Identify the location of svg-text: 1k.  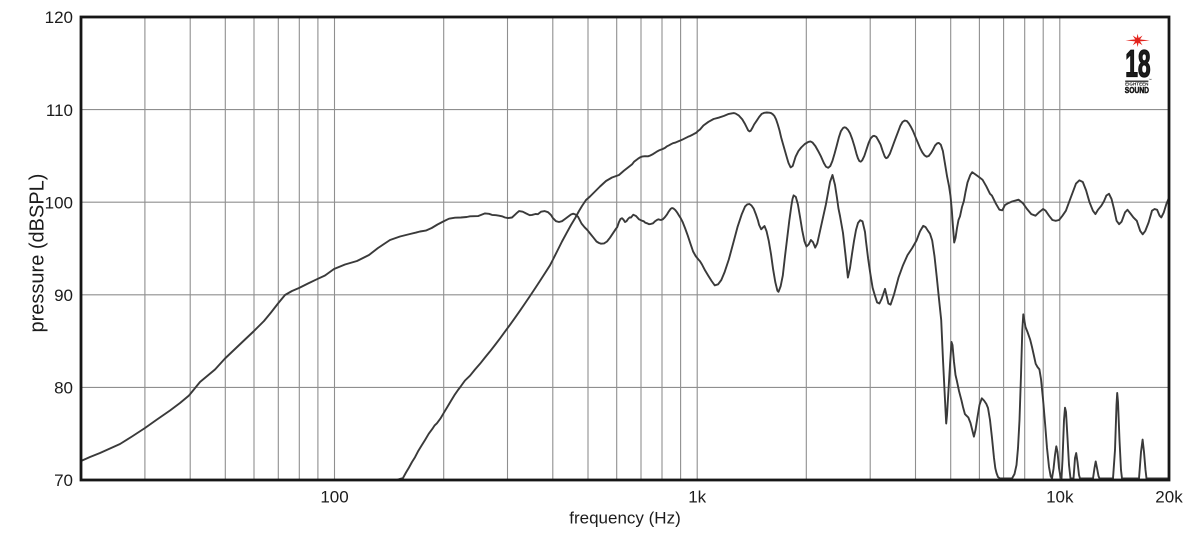
(697, 497).